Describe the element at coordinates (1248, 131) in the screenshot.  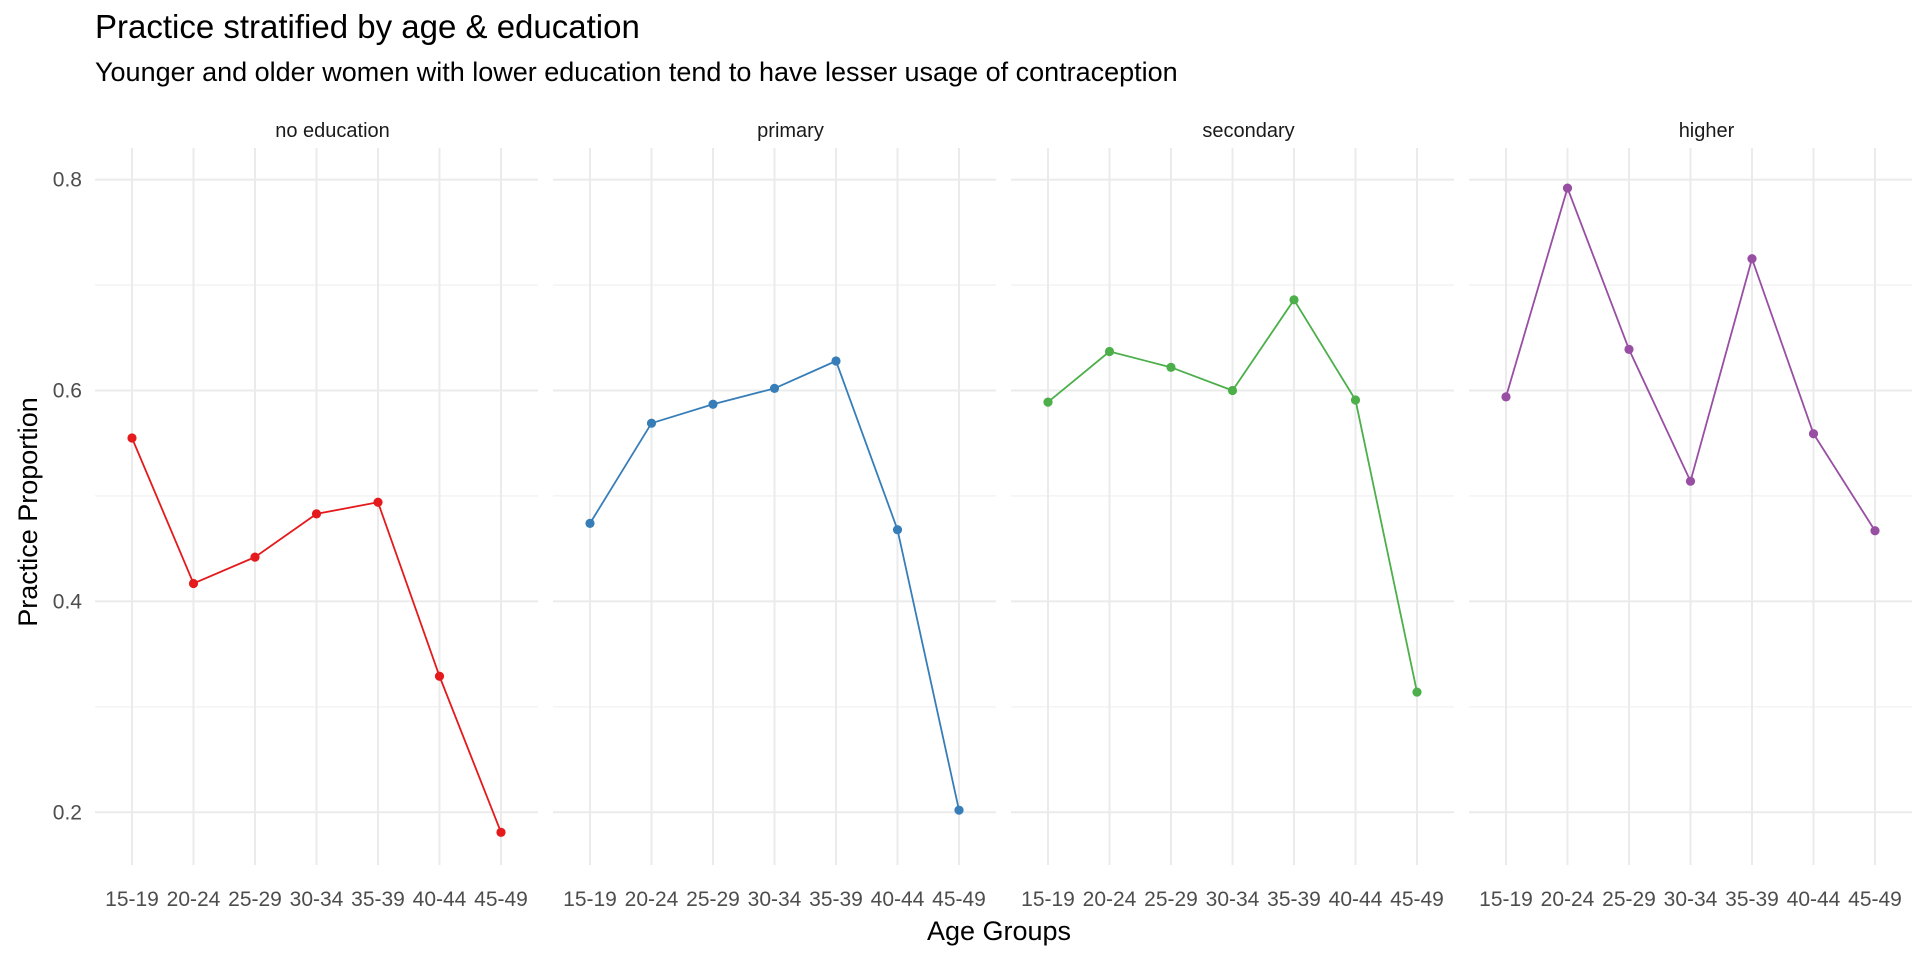
I see `facet-strip-label: secondary` at that location.